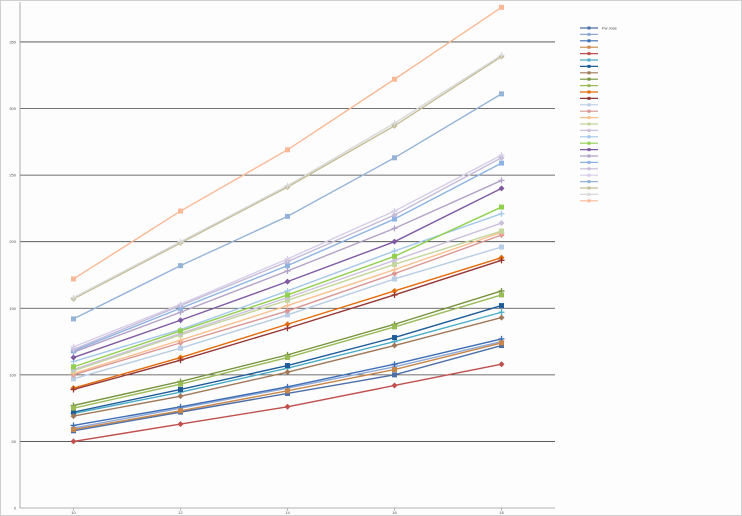 The image size is (742, 516). I want to click on x-tick-label: 18, so click(501, 512).